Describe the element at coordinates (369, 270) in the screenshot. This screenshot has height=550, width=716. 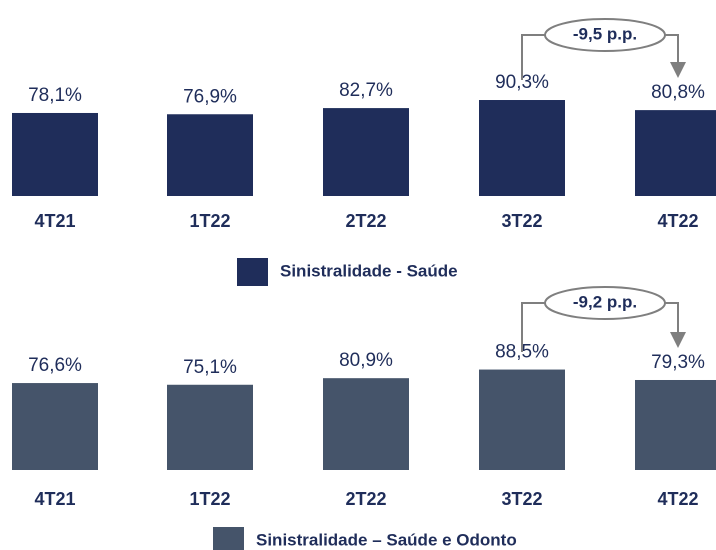
I see `legend-label: Sinistralidade - Saúde` at that location.